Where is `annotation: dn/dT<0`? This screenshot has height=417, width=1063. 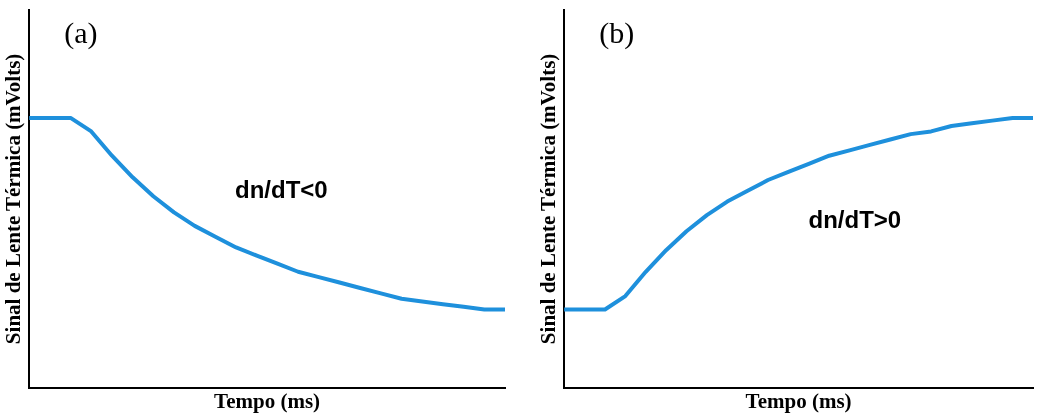 annotation: dn/dT<0 is located at coordinates (281, 189).